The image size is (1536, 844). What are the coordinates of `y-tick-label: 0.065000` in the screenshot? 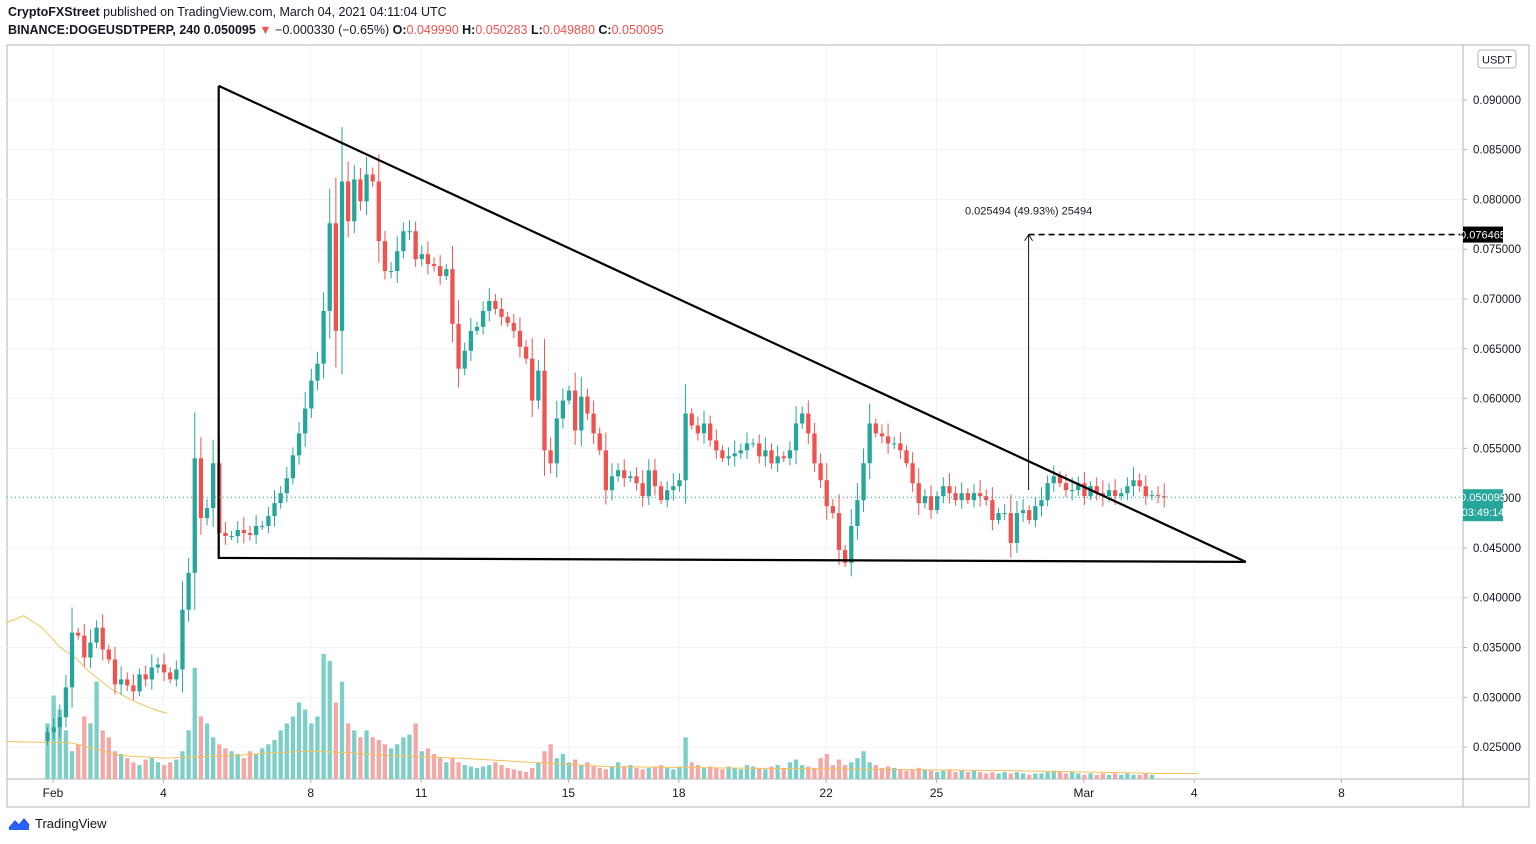 It's located at (1497, 350).